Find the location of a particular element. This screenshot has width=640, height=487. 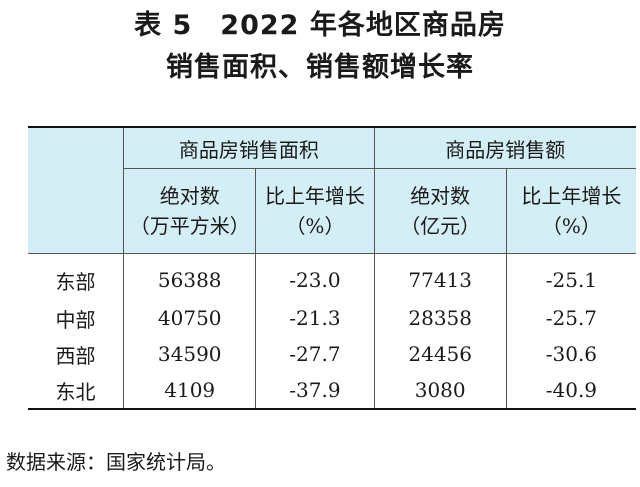

subheader-area-growth: 比上年增长 （%） is located at coordinates (315, 211).